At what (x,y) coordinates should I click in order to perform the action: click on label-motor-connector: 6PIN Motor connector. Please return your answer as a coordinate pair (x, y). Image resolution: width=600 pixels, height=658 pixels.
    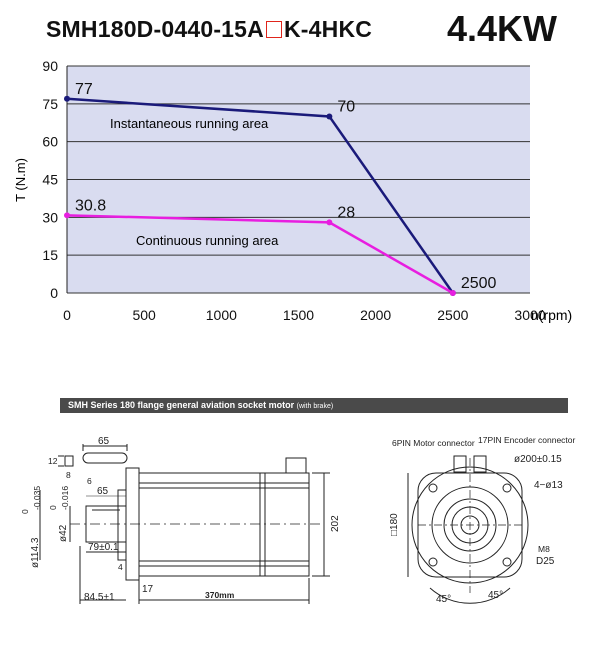
    Looking at the image, I should click on (433, 443).